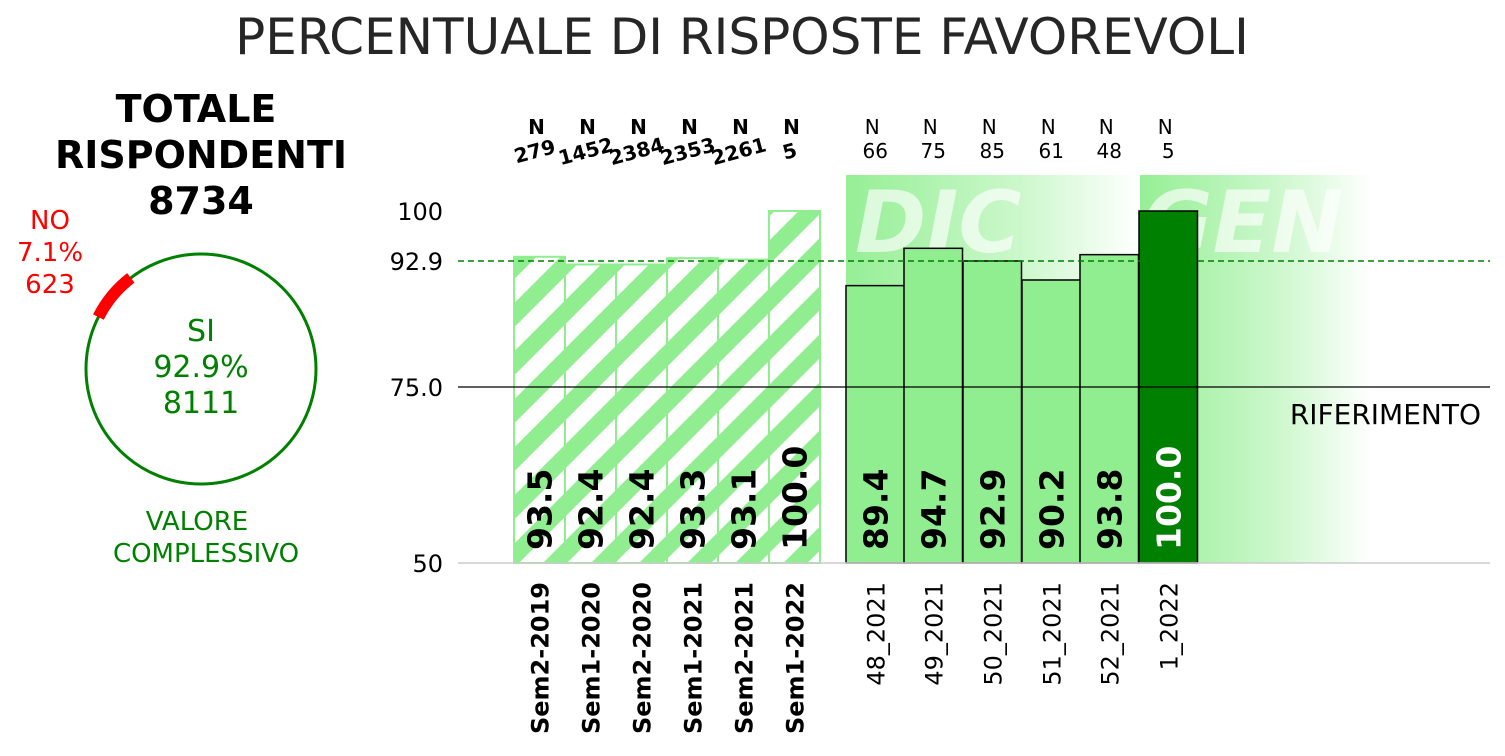  What do you see at coordinates (196, 109) in the screenshot?
I see `summary-heading-line1: TOTALE` at bounding box center [196, 109].